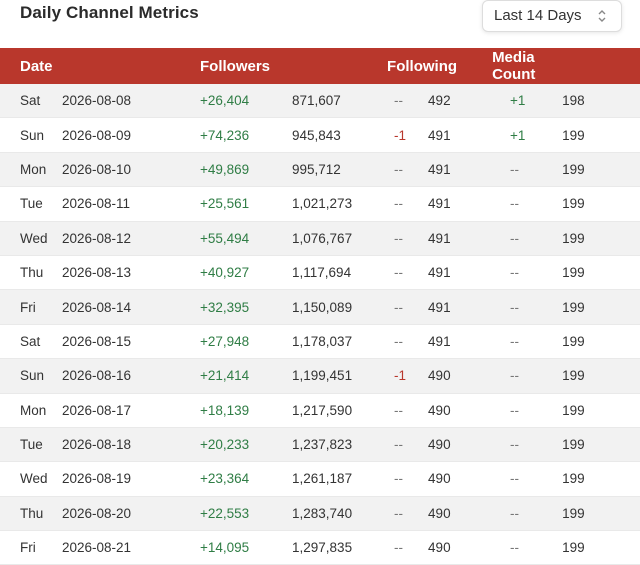  What do you see at coordinates (343, 410) in the screenshot?
I see `cell-followers-total: 1,217,590` at bounding box center [343, 410].